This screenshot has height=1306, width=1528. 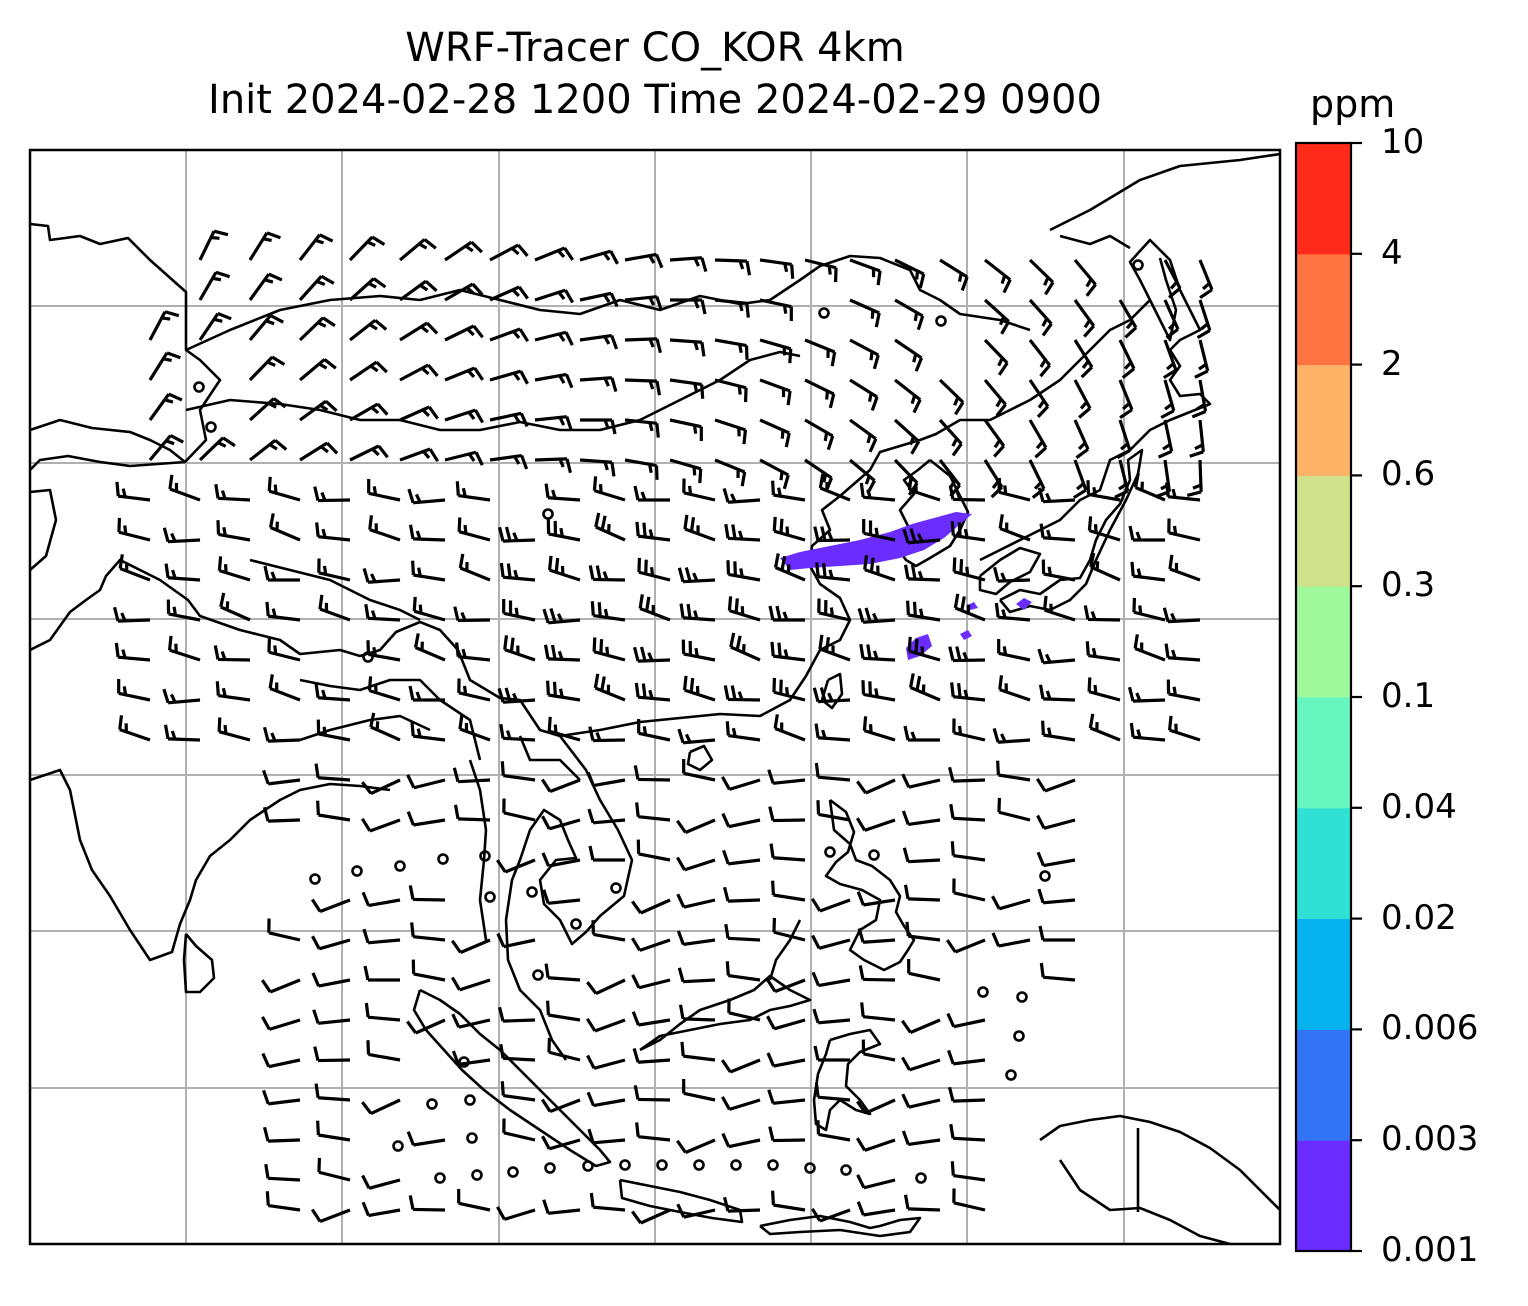 What do you see at coordinates (1430, 1139) in the screenshot?
I see `colorbar-tick-label: 0.003` at bounding box center [1430, 1139].